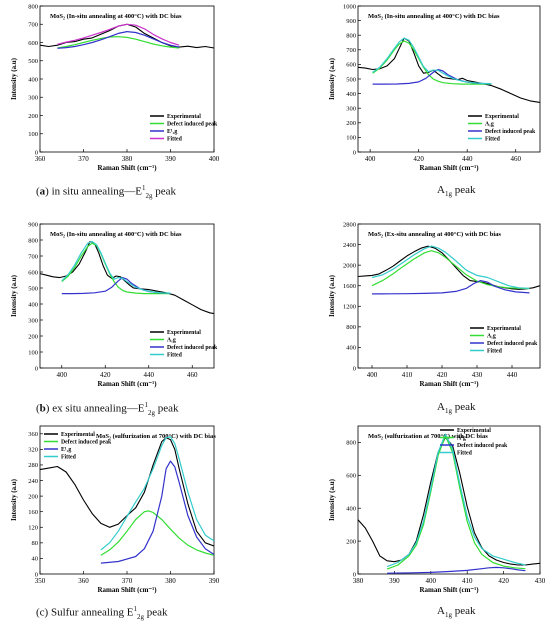 Image resolution: width=550 pixels, height=623 pixels. What do you see at coordinates (456, 408) in the screenshot?
I see `caption-a1g-2: A1g peak` at bounding box center [456, 408].